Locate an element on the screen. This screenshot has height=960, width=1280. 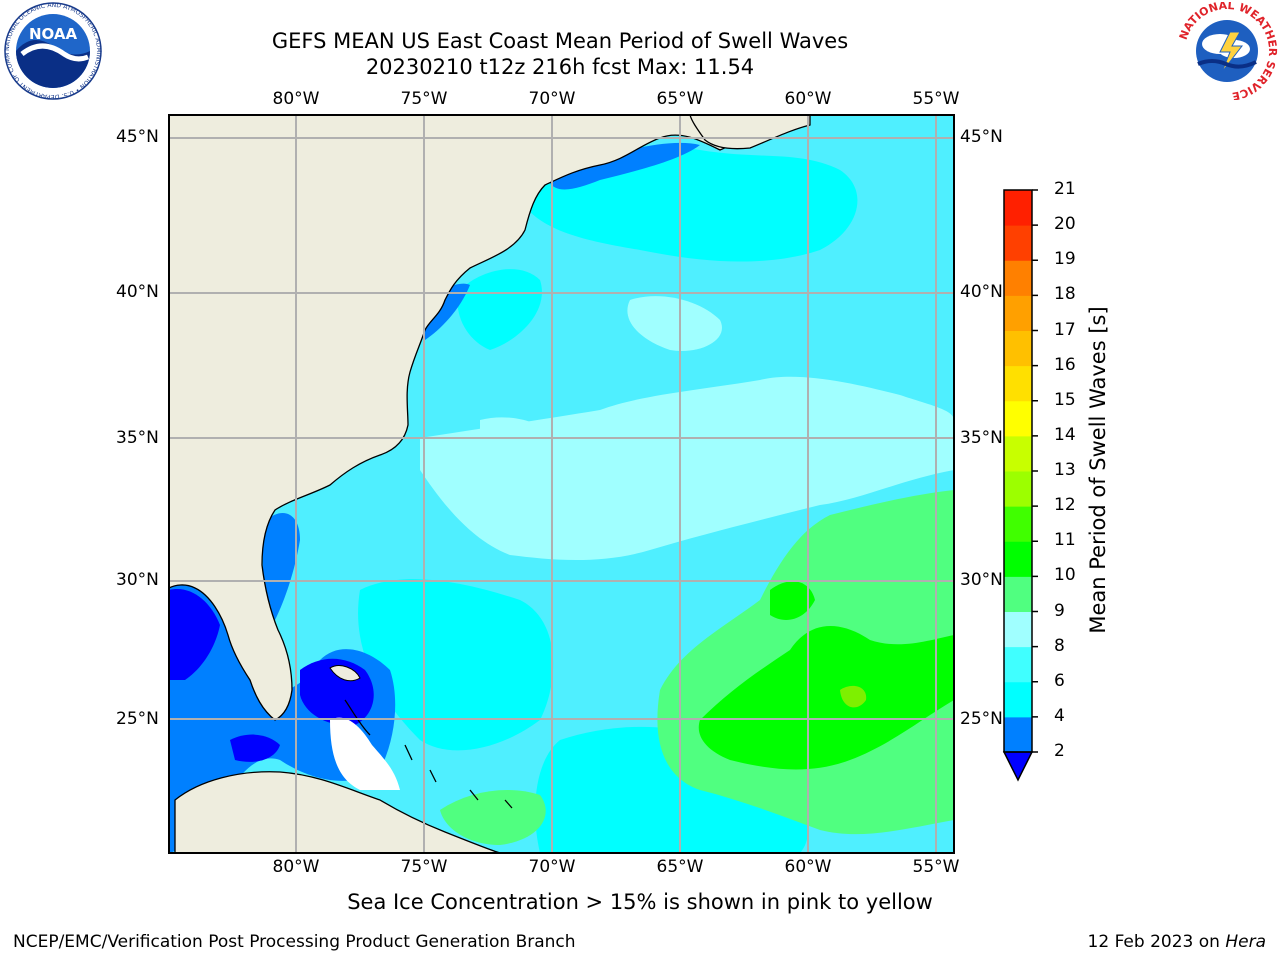
lon-label-top-65w: 65°W is located at coordinates (680, 99).